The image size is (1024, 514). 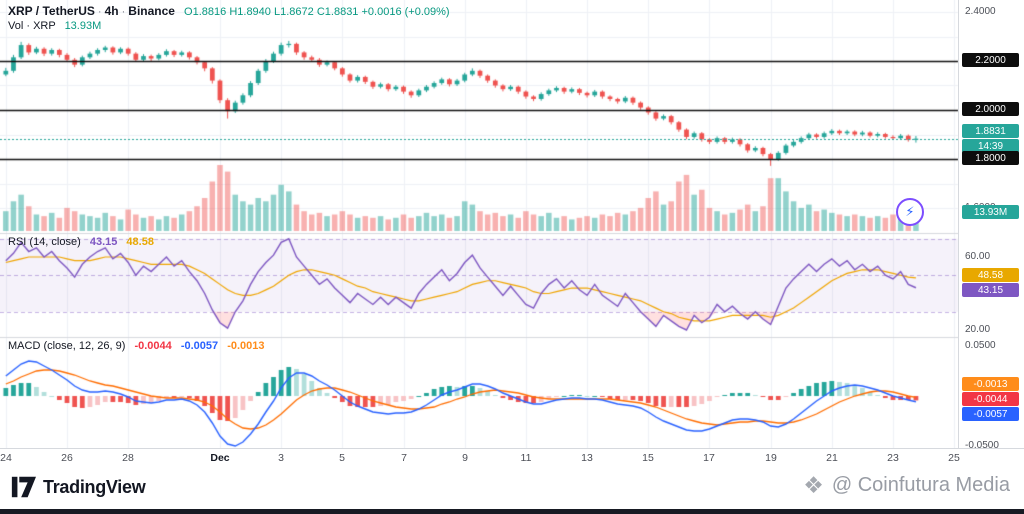 I want to click on lightning-icon: ⚡, so click(x=910, y=211).